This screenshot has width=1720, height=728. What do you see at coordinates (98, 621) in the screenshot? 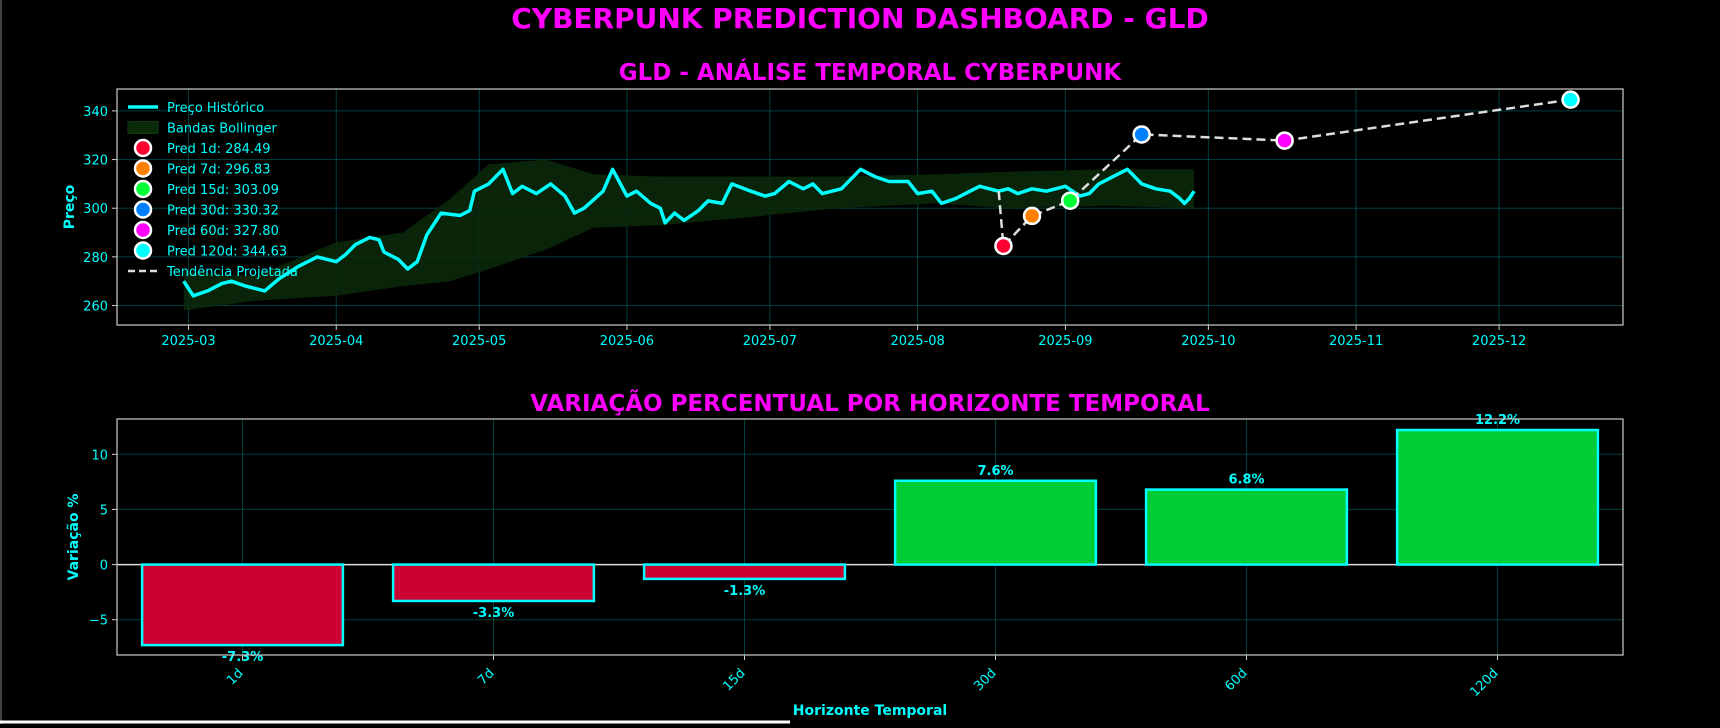
I see `y-tick-label: −5` at bounding box center [98, 621].